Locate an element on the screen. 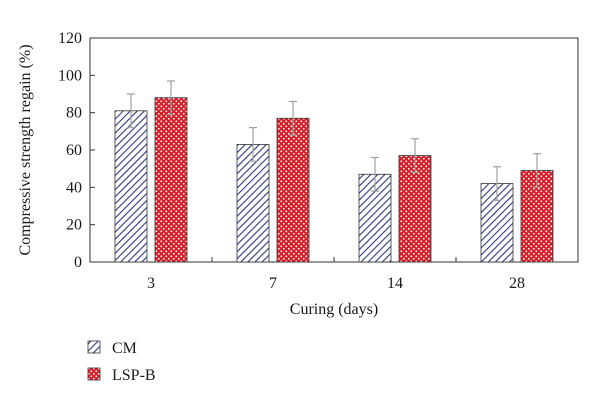  legend-swatch-cm is located at coordinates (94, 347).